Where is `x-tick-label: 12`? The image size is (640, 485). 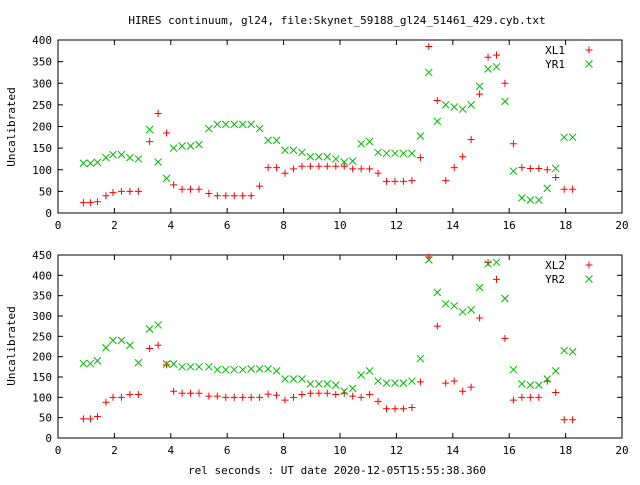
x-tick-label: 12 is located at coordinates (396, 450).